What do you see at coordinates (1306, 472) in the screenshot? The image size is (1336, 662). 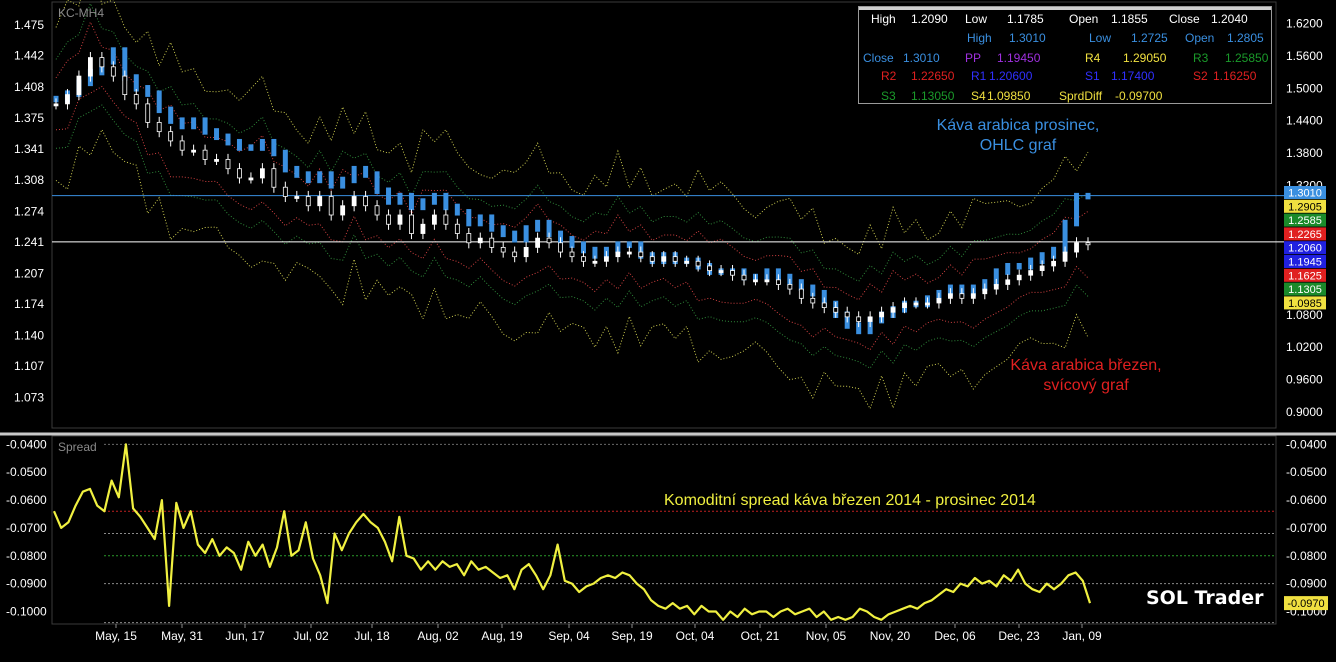 I see `spread-axis-tick-right: -0.0500` at bounding box center [1306, 472].